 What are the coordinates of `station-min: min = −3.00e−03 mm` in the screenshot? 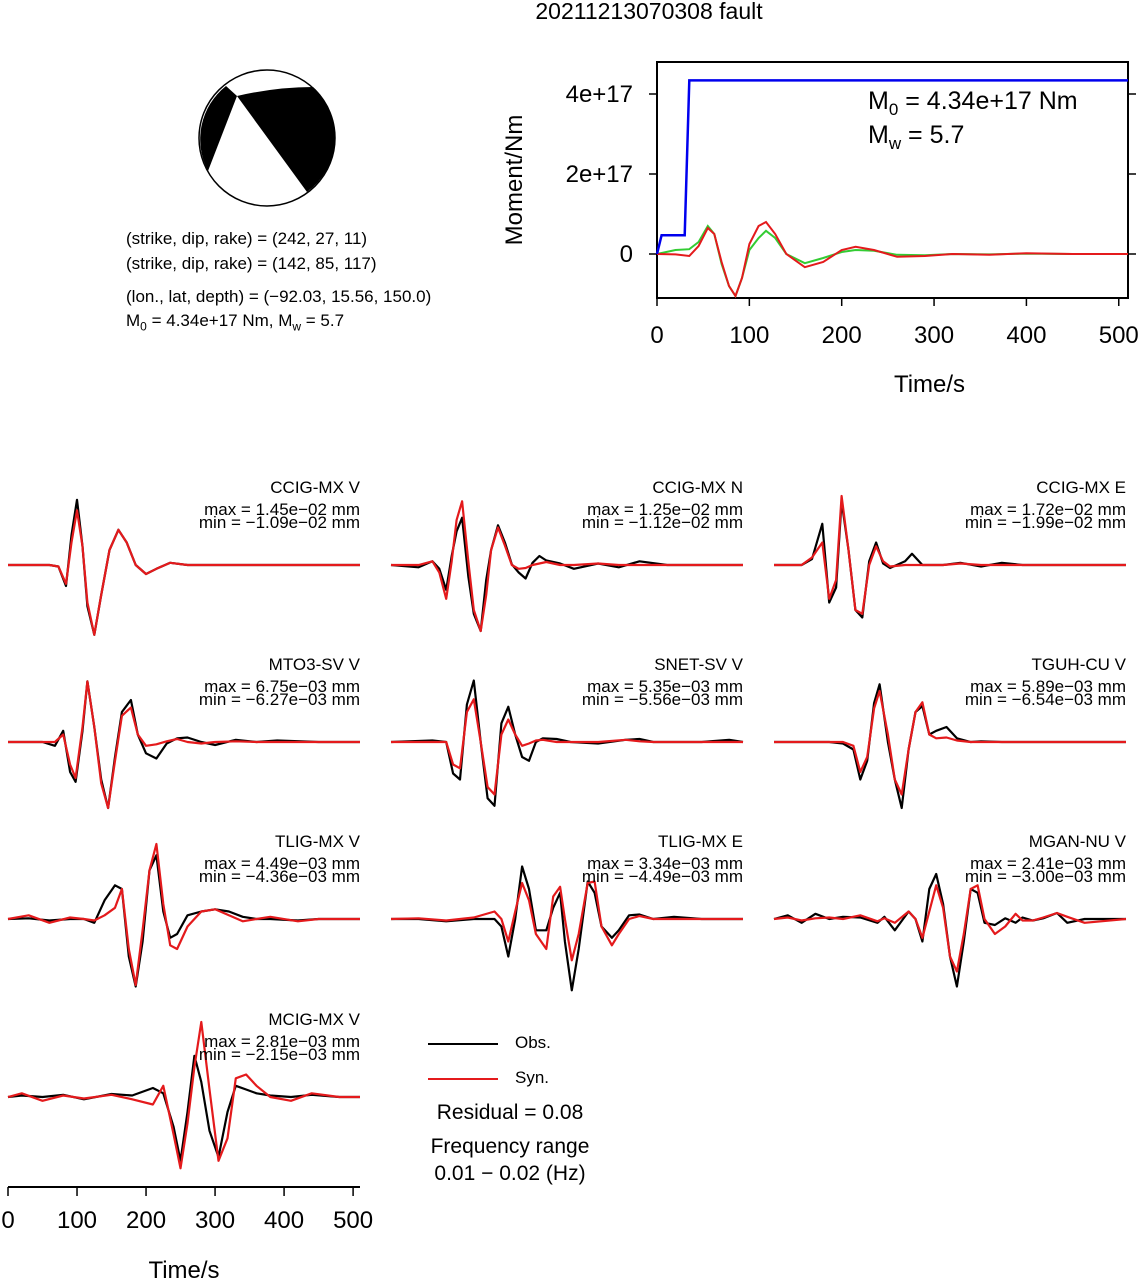 It's located at (1045, 876).